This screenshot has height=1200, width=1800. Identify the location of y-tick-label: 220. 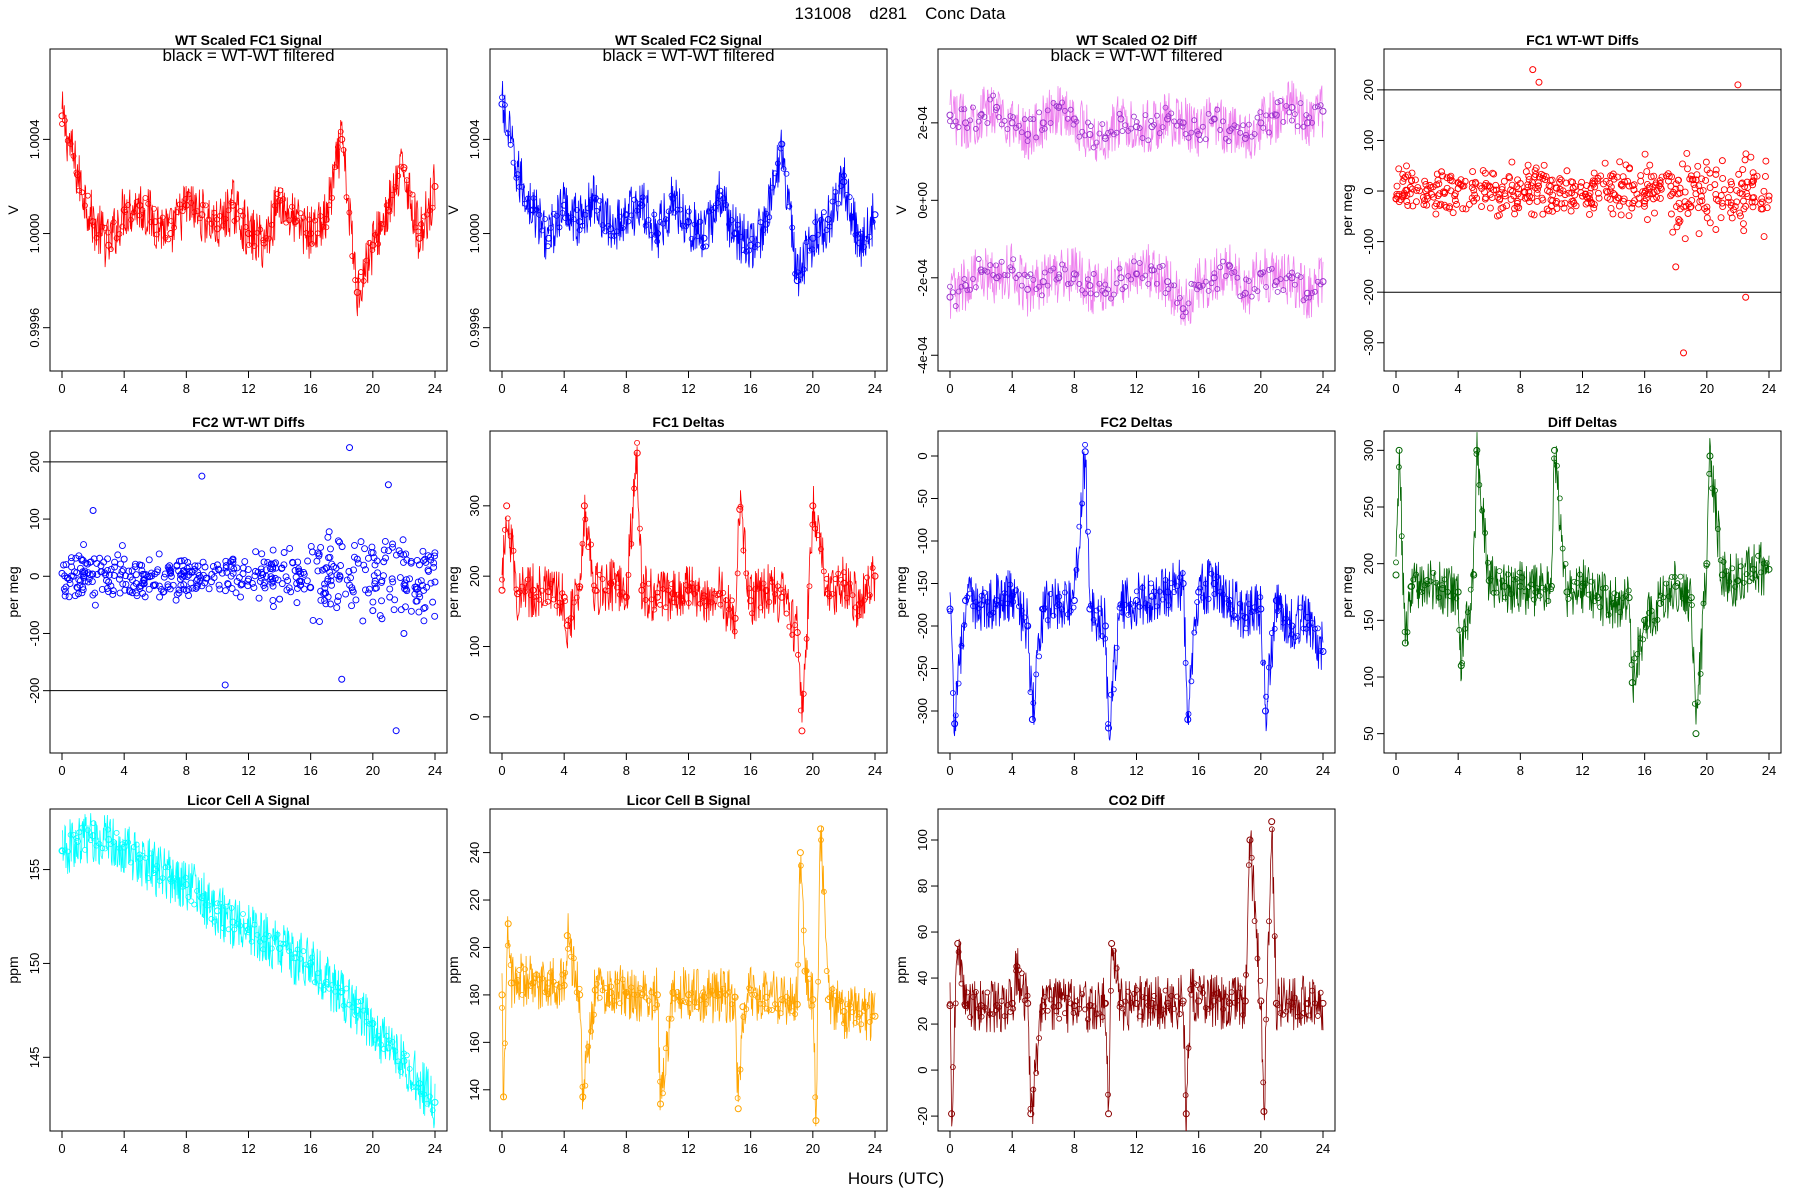
(474, 900).